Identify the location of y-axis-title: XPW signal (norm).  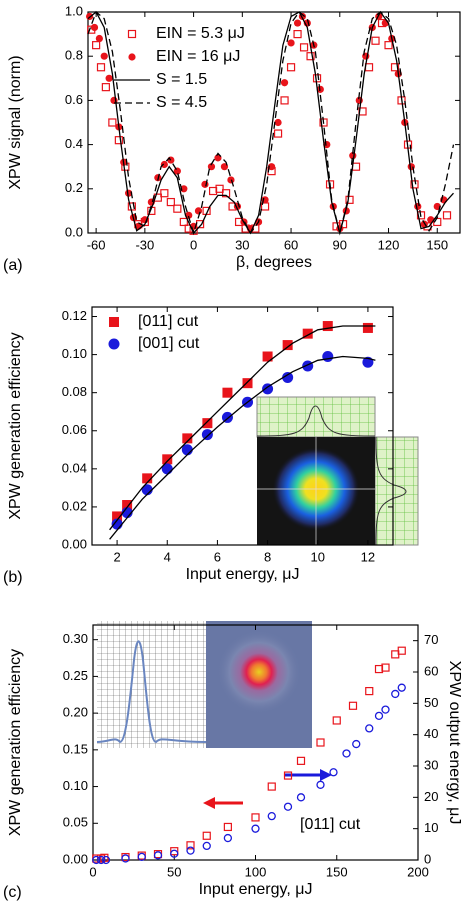
(15, 122).